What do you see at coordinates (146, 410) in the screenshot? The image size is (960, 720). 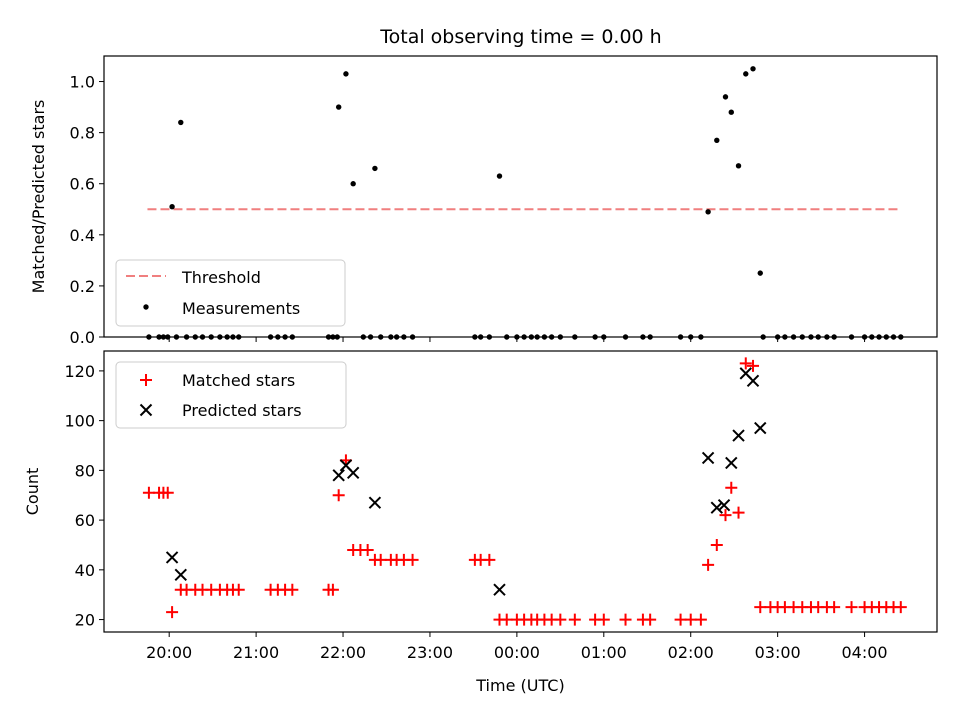 I see `legend-predicted-swatch` at bounding box center [146, 410].